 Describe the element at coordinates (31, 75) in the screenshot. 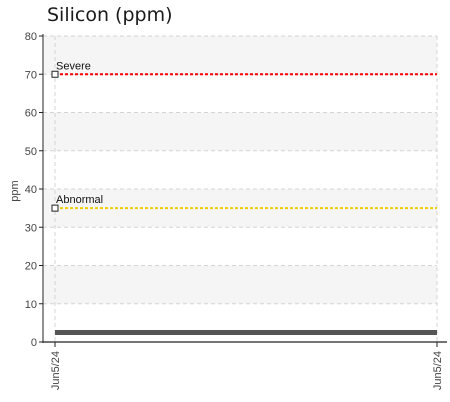

I see `y-tick-label: 70` at that location.